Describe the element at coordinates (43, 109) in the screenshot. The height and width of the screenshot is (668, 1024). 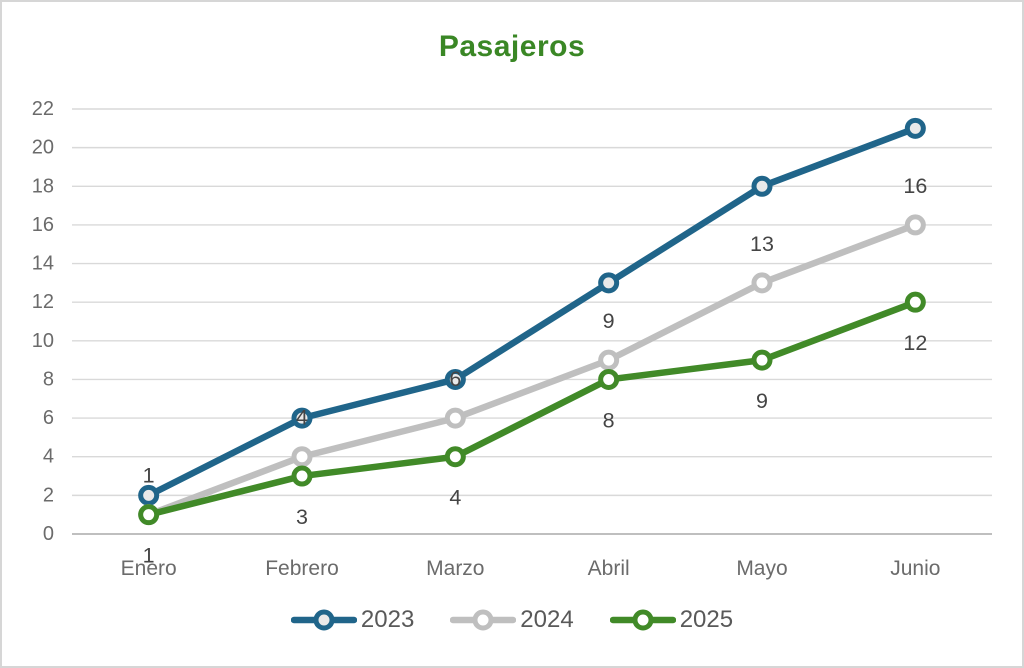
I see `y-tick-label: 22` at that location.